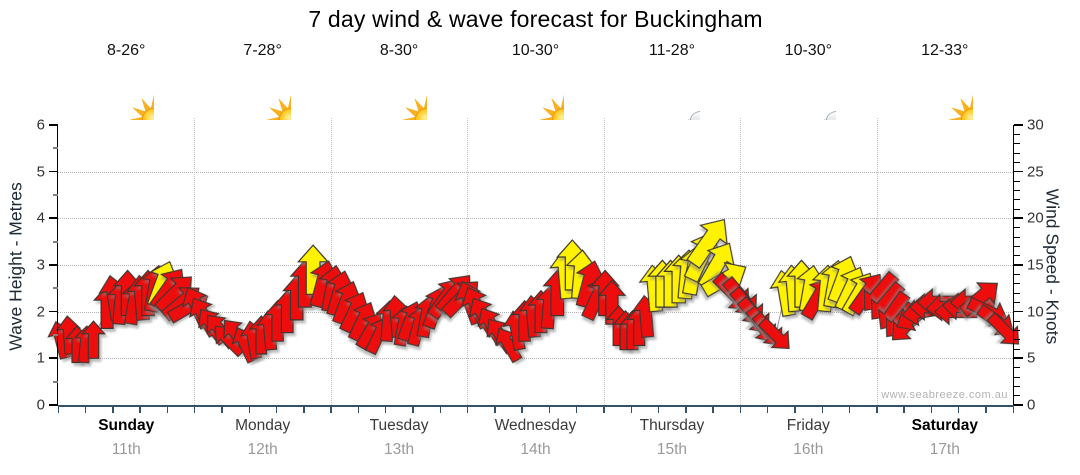  I want to click on bottom-axis-line, so click(536, 406).